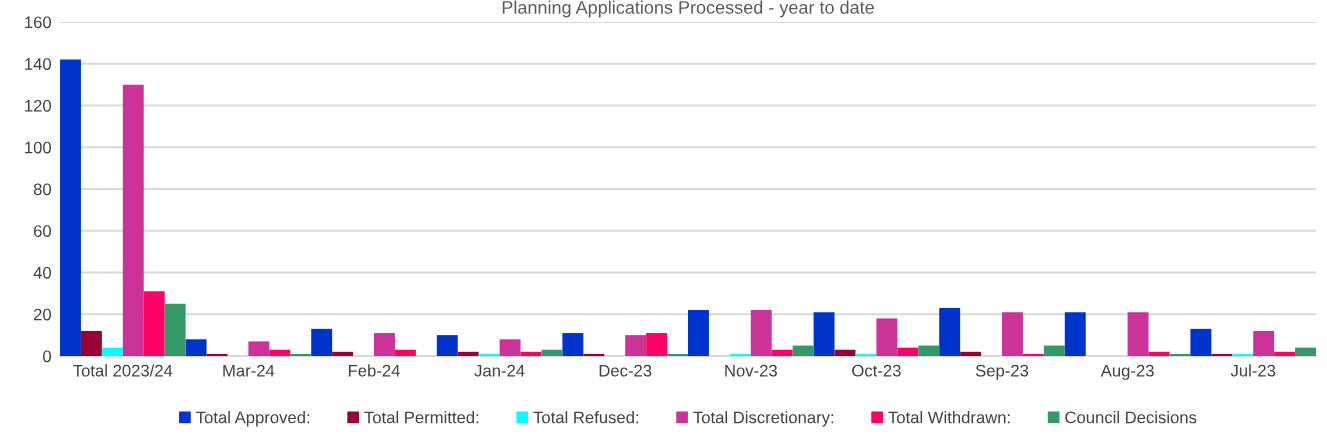  Describe the element at coordinates (38, 64) in the screenshot. I see `y-tick-label: 140` at that location.